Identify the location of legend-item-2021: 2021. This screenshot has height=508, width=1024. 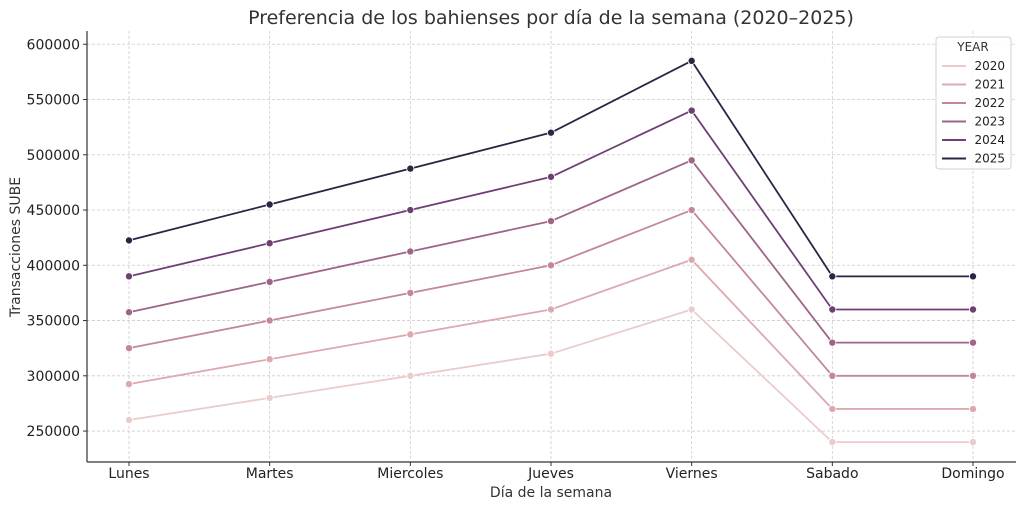
(973, 85).